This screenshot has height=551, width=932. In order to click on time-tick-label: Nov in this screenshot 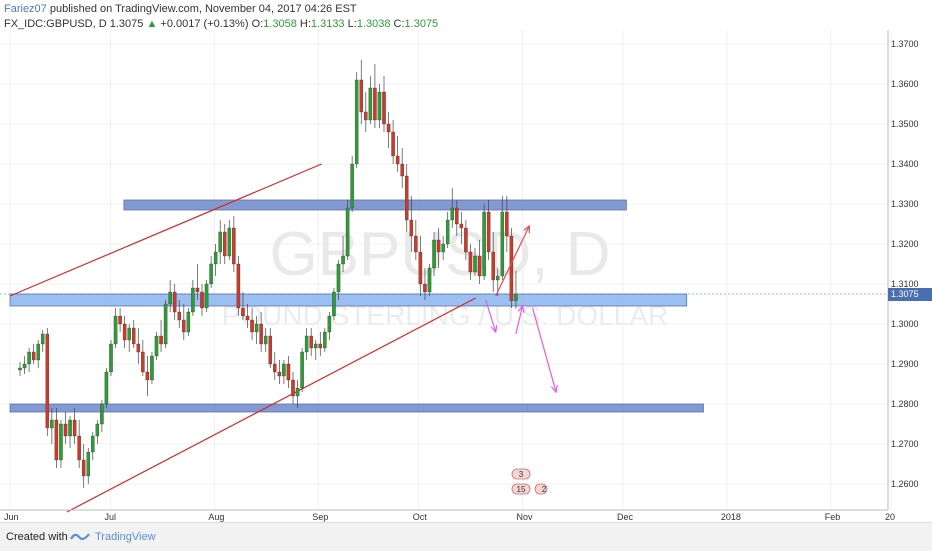, I will do `click(524, 517)`.